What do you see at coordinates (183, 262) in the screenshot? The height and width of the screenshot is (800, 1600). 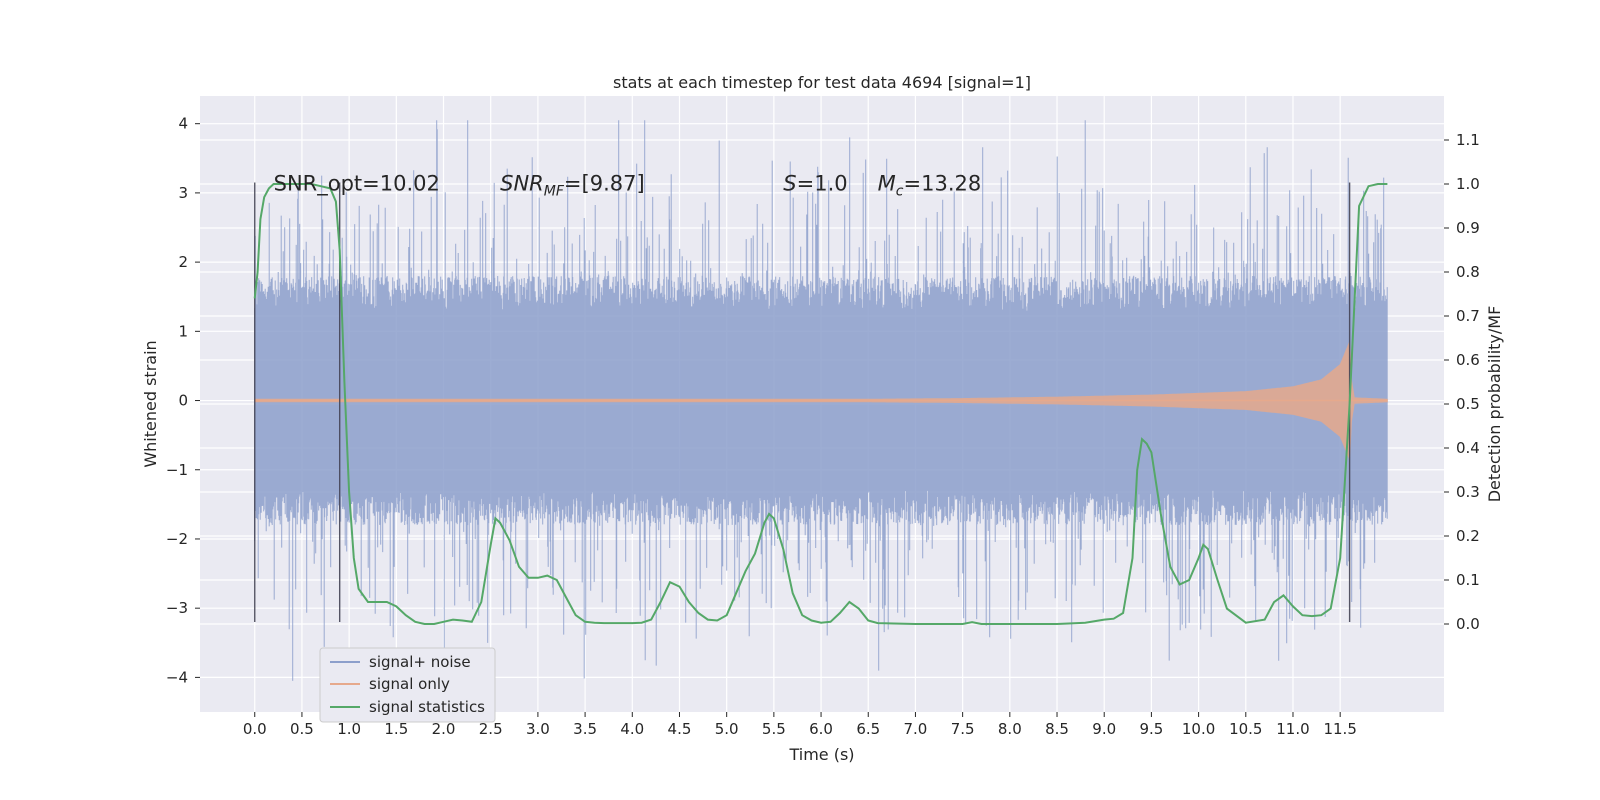 I see `y-left-tick-label: 2` at bounding box center [183, 262].